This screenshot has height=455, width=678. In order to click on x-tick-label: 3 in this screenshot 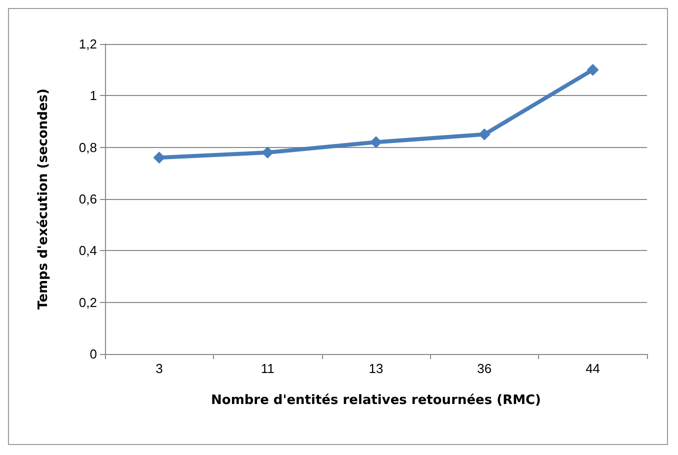, I will do `click(159, 368)`.